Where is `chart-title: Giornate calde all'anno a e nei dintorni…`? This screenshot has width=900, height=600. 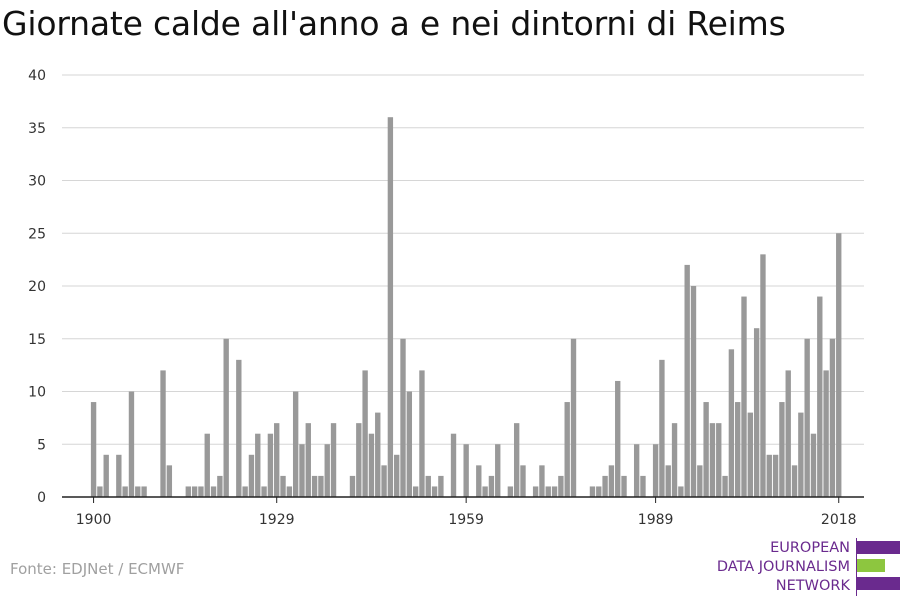 chart-title: Giornate calde all'anno a e nei dintorni… is located at coordinates (394, 23).